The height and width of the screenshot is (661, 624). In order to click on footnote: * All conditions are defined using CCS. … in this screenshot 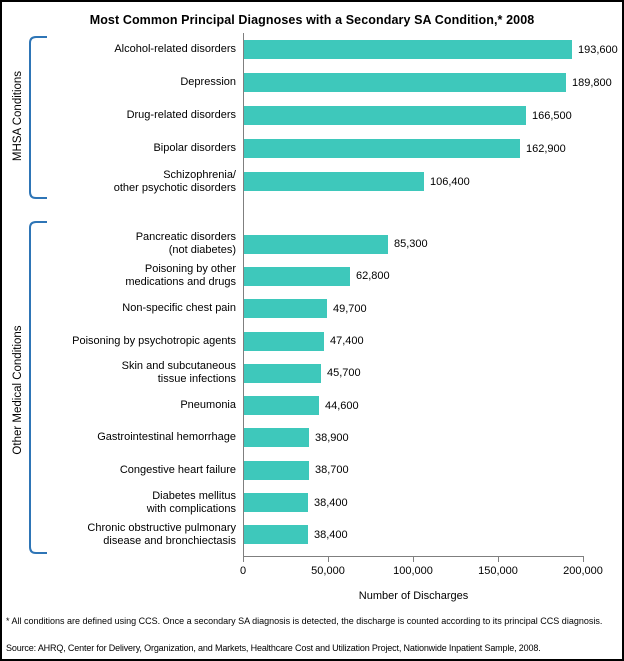, I will do `click(304, 621)`.